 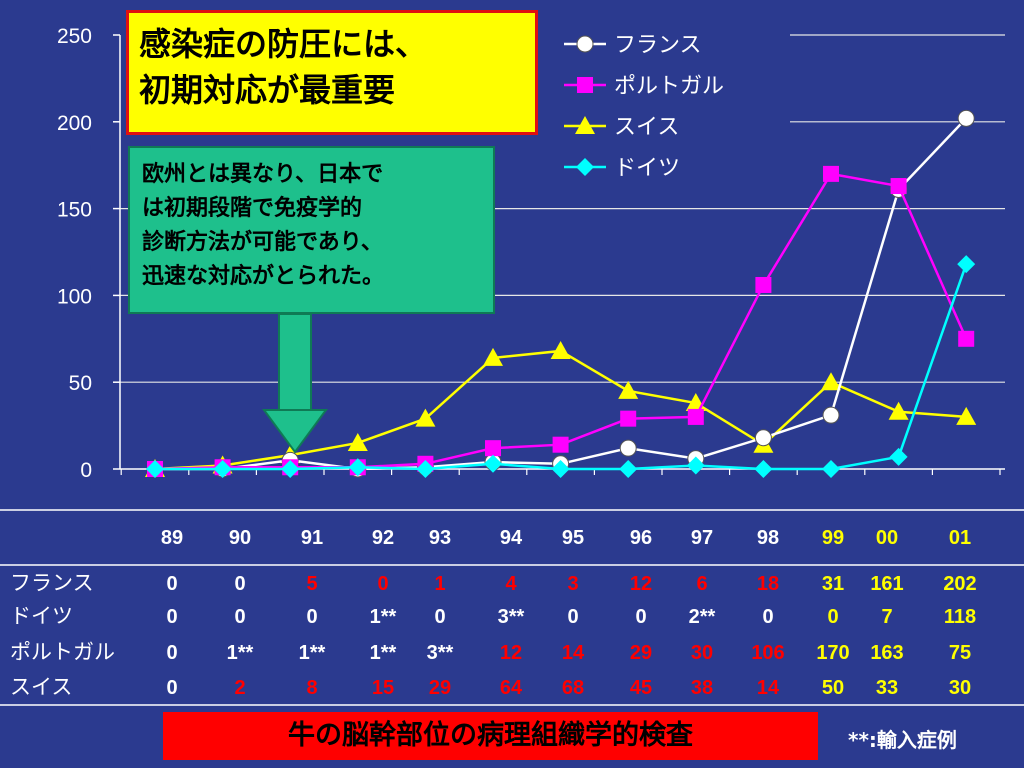 I want to click on year-header: 92, so click(x=383, y=538).